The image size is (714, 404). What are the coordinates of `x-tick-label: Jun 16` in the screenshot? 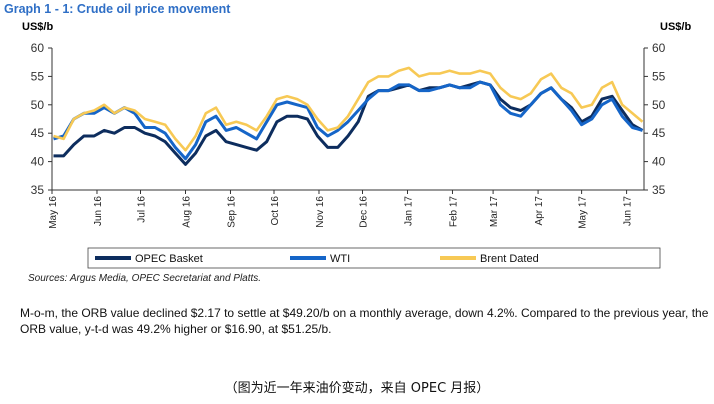 It's located at (98, 211).